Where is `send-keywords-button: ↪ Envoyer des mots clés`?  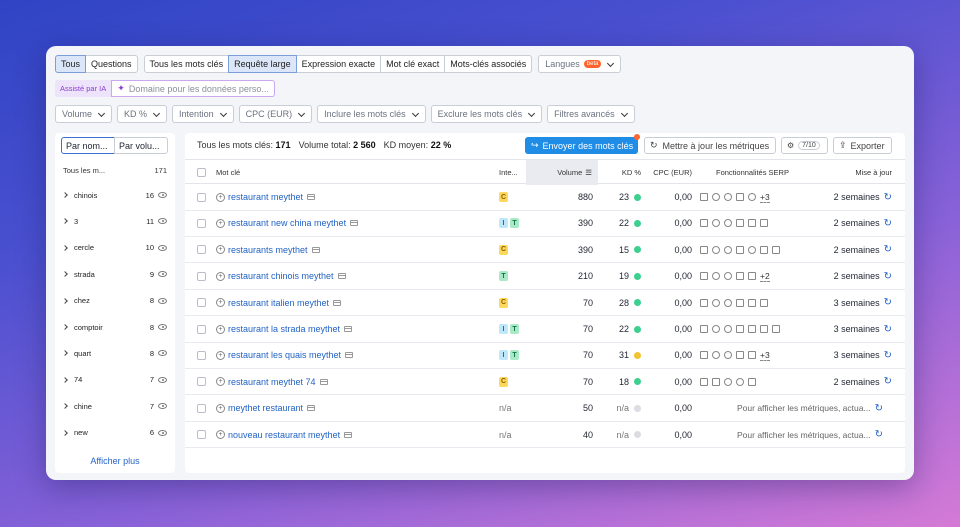
send-keywords-button: ↪ Envoyer des mots clés is located at coordinates (582, 144).